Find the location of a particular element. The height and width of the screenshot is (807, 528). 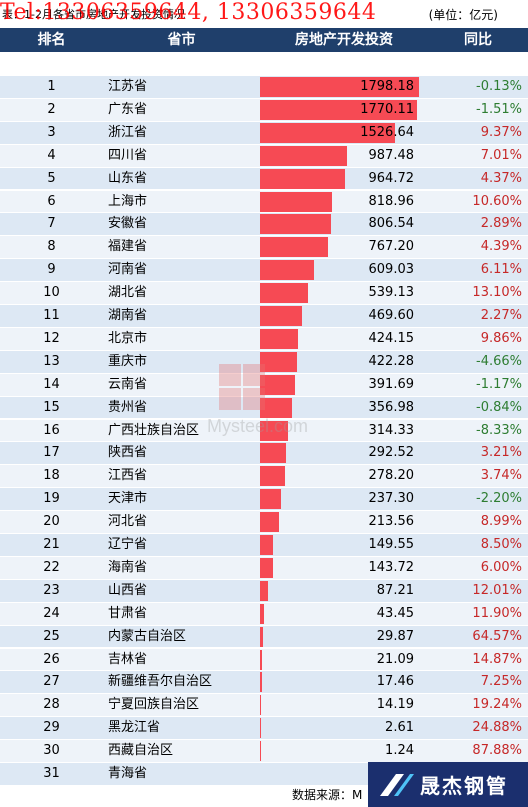

investment-value: 964.72 is located at coordinates (391, 178).